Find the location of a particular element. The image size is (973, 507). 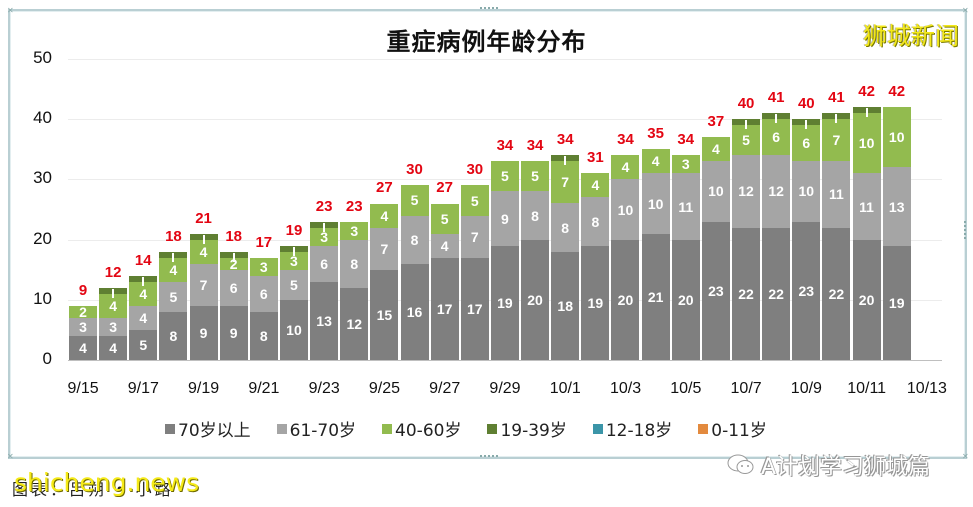

total-label: 31 is located at coordinates (595, 158).